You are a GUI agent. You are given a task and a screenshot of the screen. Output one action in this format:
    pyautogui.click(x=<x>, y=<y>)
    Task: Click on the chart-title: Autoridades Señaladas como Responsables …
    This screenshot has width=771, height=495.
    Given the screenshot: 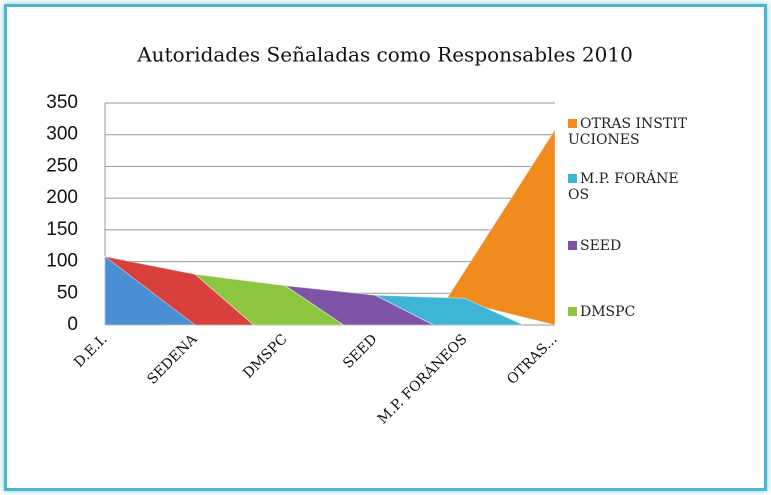 What is the action you would take?
    pyautogui.click(x=384, y=55)
    